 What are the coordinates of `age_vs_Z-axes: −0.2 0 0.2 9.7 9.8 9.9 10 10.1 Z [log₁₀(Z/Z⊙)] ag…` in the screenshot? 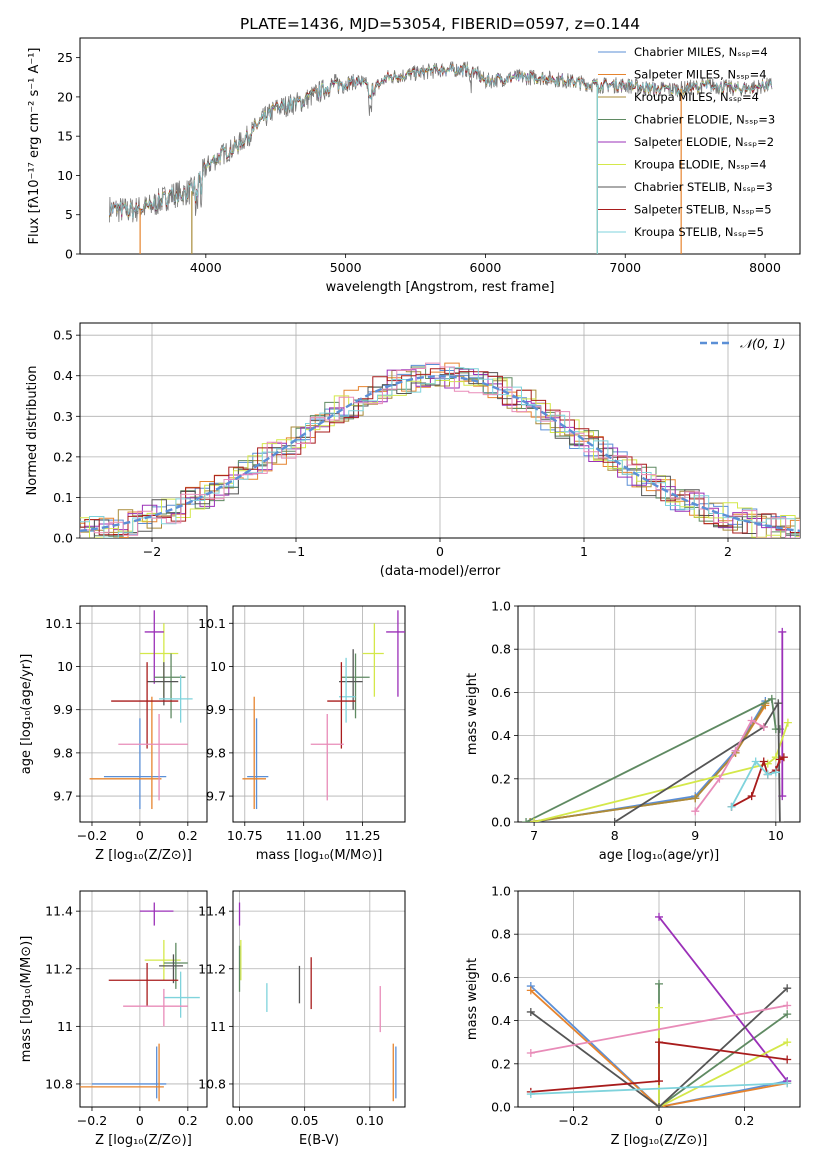 It's located at (113, 734).